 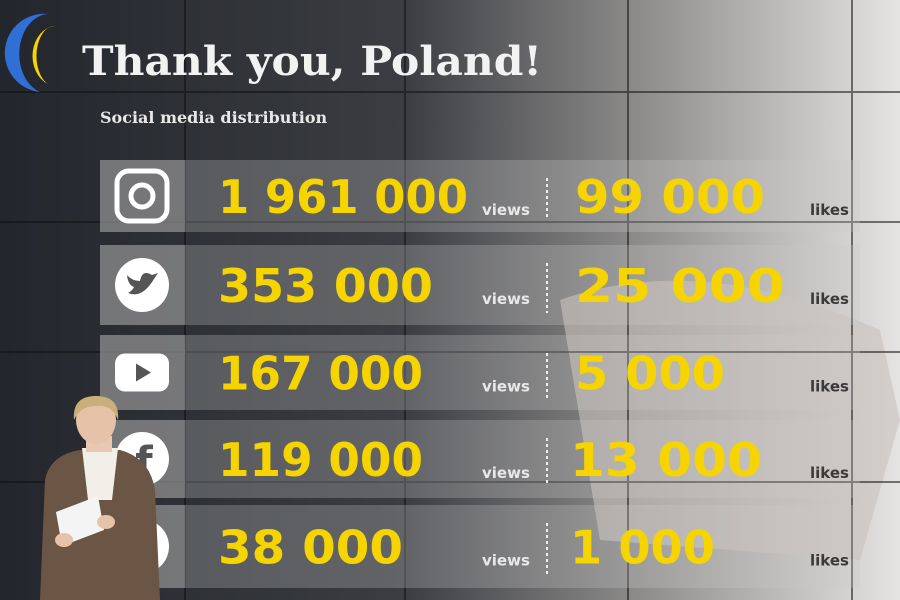 I want to click on stats-row: 1 961 000 views 99 000 likes, so click(x=480, y=196).